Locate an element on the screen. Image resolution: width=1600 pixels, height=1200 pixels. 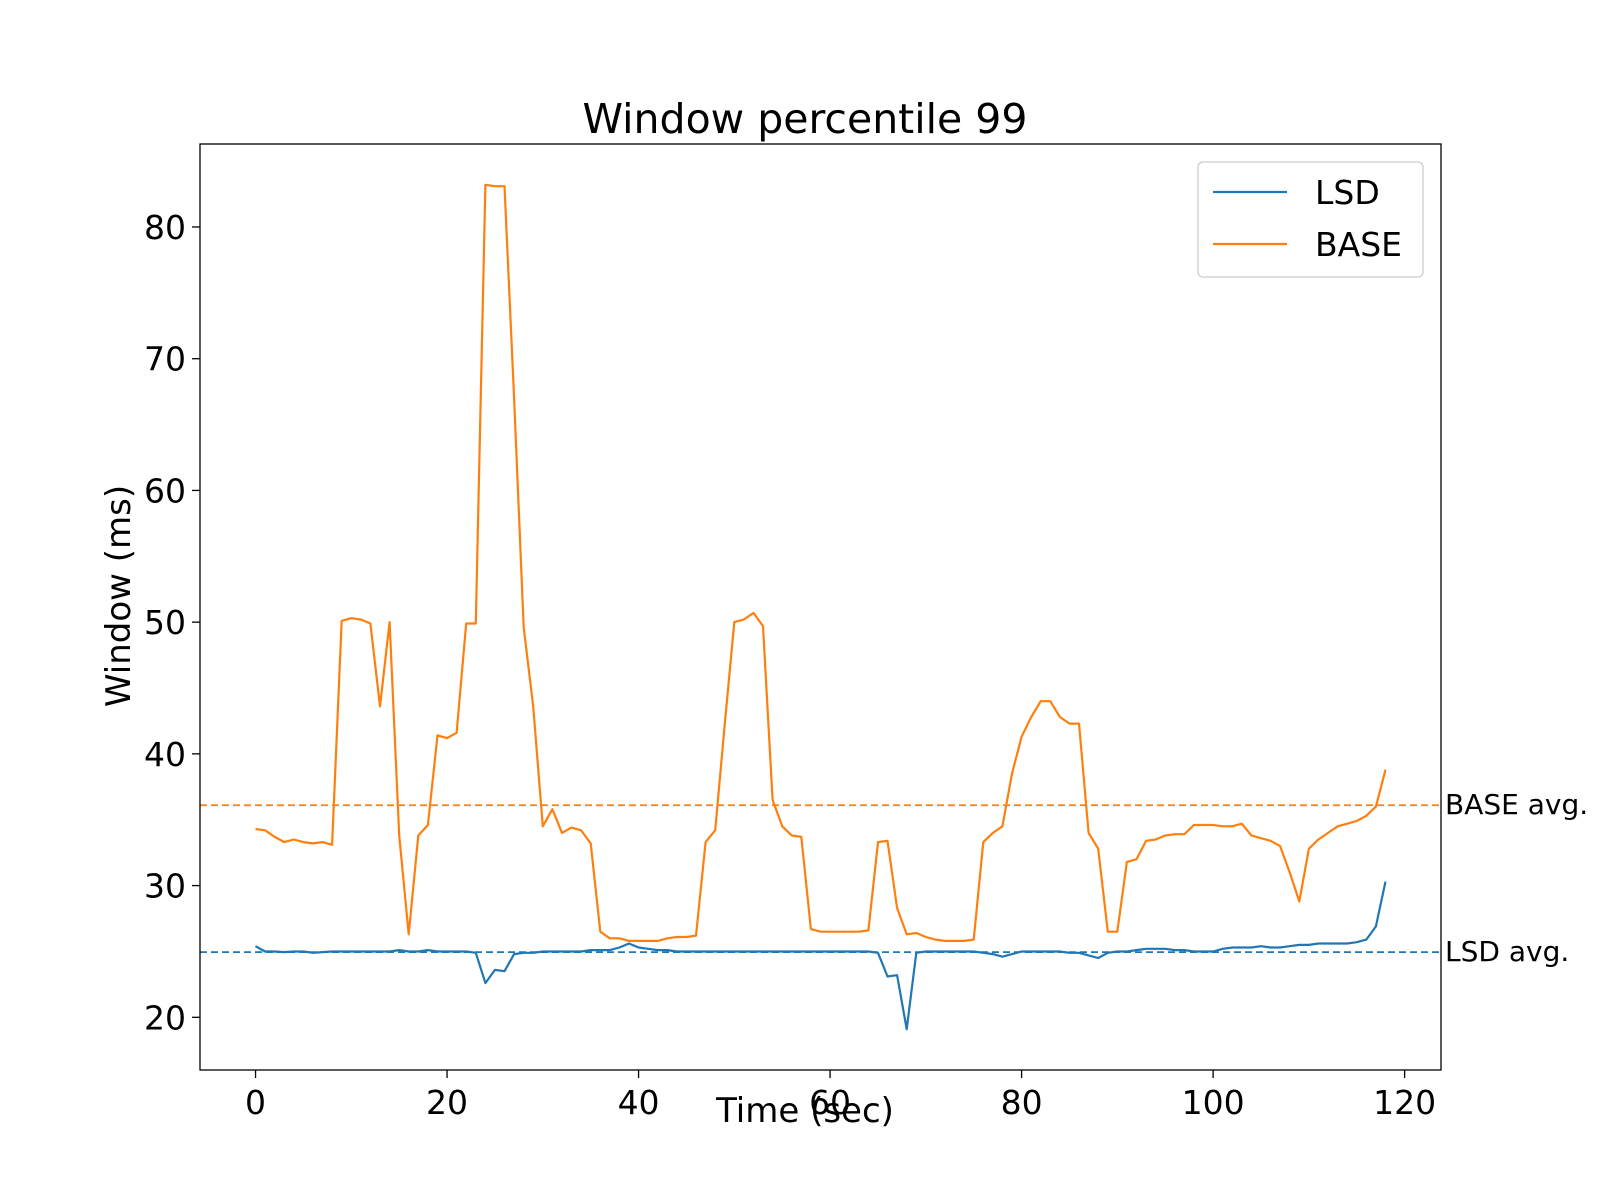
avg-line-label-1: LSD avg. is located at coordinates (1507, 951).